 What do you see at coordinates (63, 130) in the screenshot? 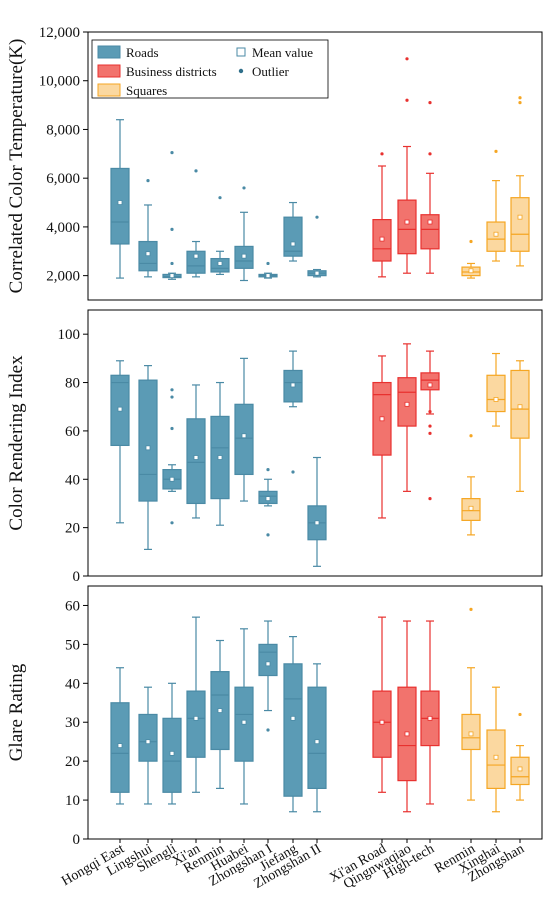
I see `y-tick-label: 8,000` at bounding box center [63, 130].